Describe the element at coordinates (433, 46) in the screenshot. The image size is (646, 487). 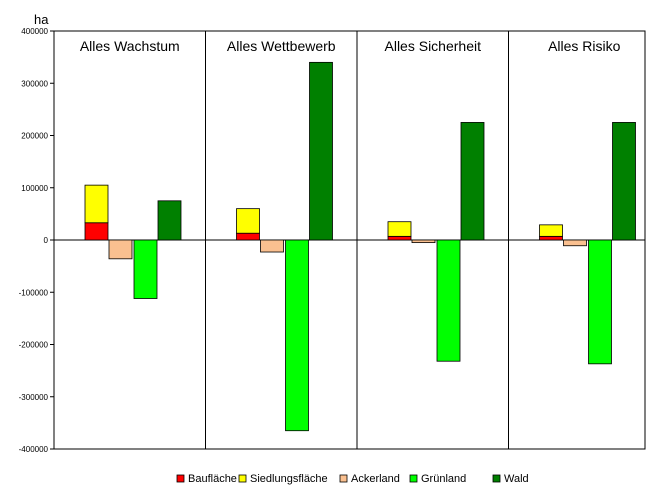
I see `panel-title: Alles Sicherheit` at that location.